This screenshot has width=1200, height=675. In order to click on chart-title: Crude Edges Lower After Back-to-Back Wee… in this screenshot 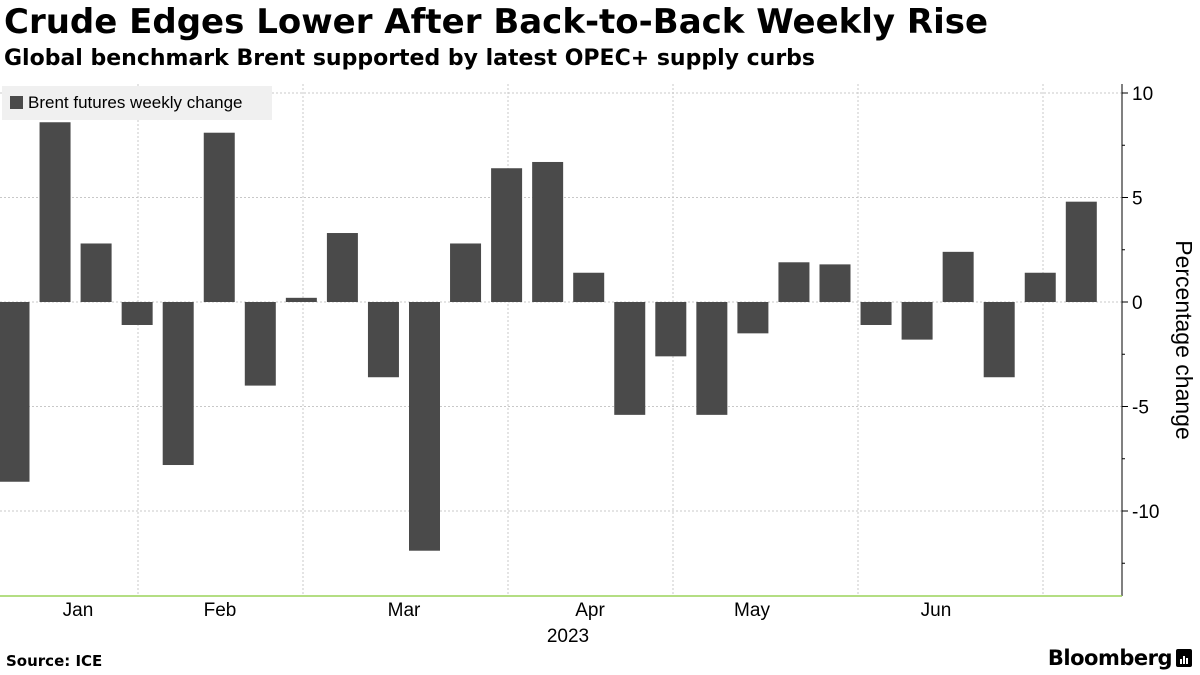, I will do `click(496, 22)`.